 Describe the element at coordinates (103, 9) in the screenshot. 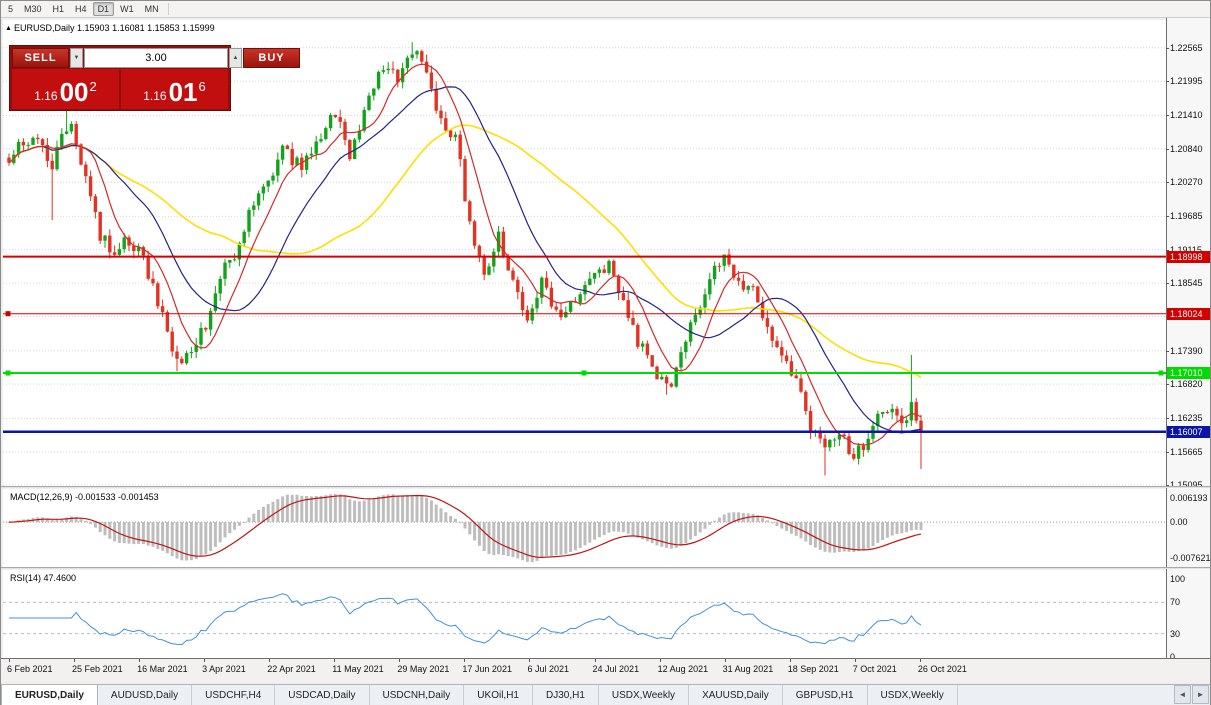

I see `timeframe-button-d1: D1` at that location.